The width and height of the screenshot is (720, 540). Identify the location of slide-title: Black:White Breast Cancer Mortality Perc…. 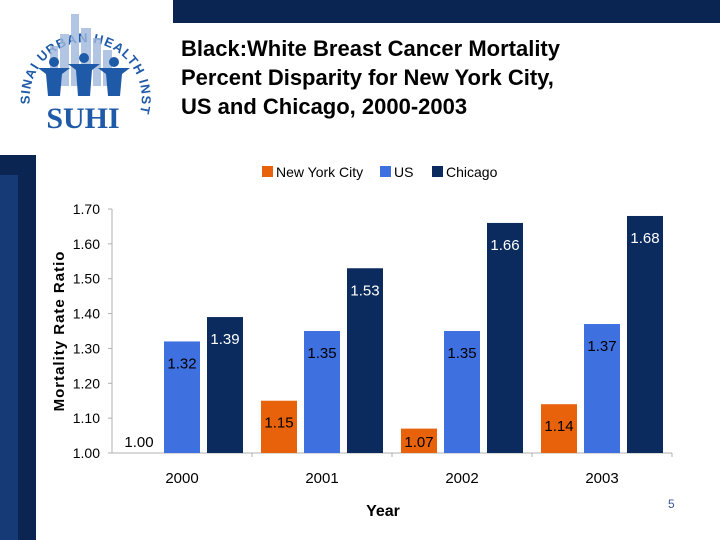
(441, 77).